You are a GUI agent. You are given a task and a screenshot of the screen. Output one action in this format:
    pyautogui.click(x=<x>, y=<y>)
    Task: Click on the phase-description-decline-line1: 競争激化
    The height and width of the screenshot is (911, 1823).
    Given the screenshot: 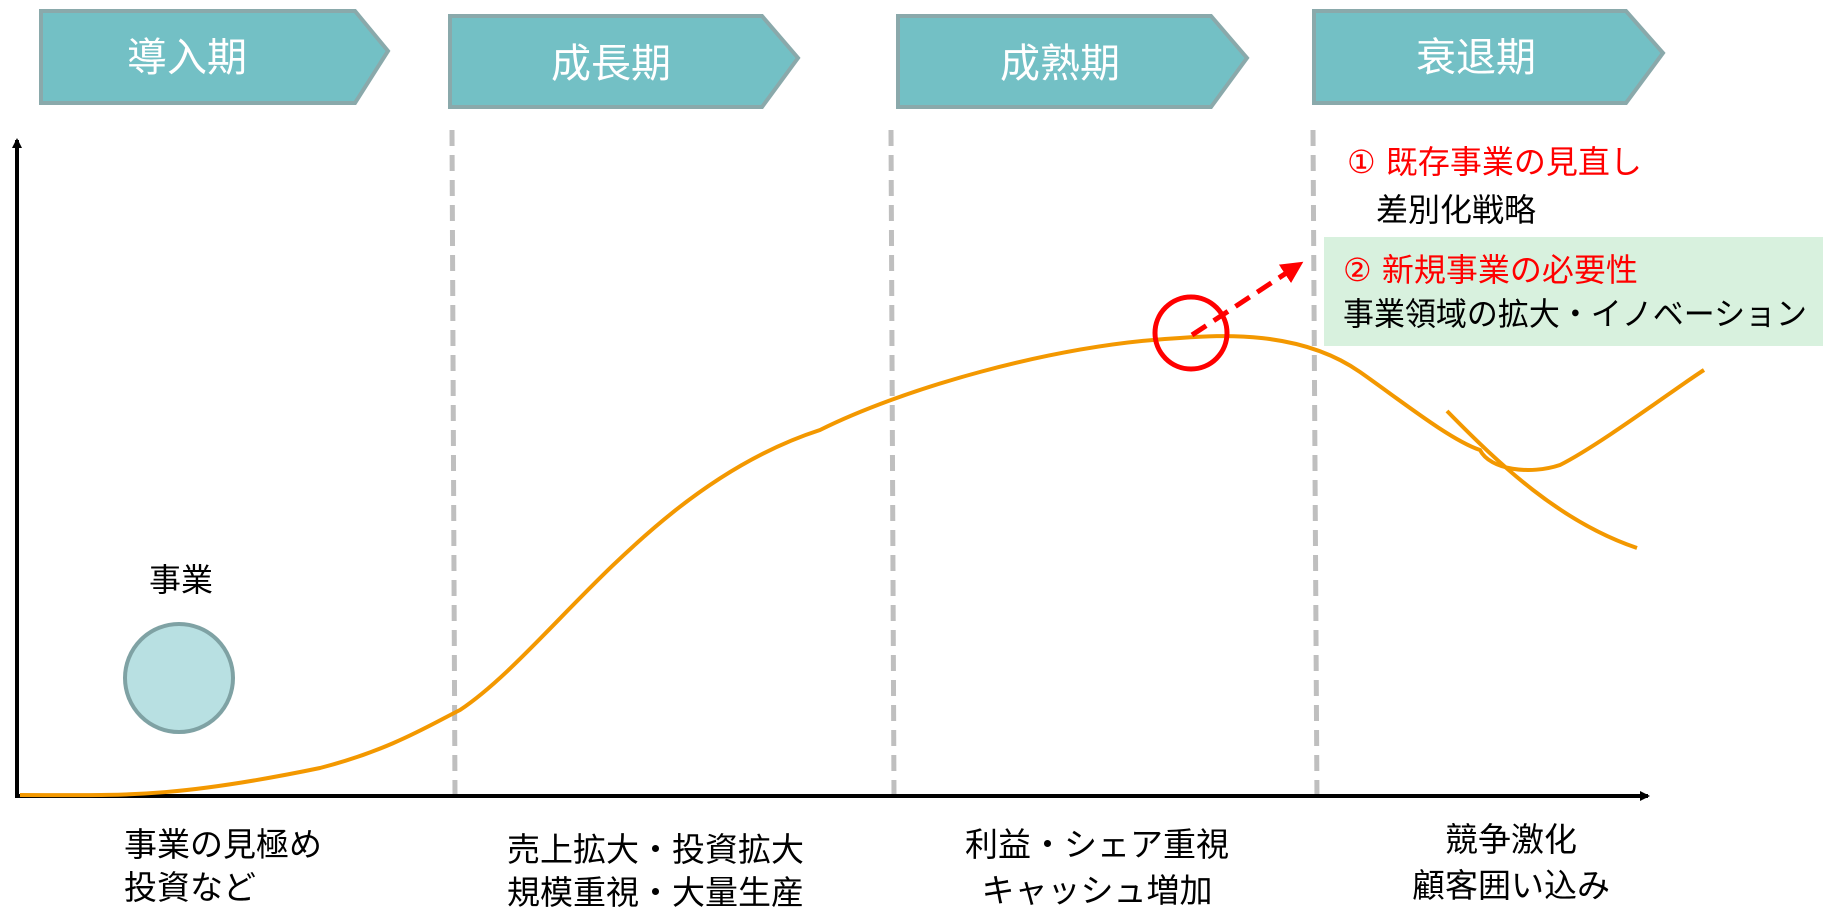 What is the action you would take?
    pyautogui.click(x=1511, y=839)
    